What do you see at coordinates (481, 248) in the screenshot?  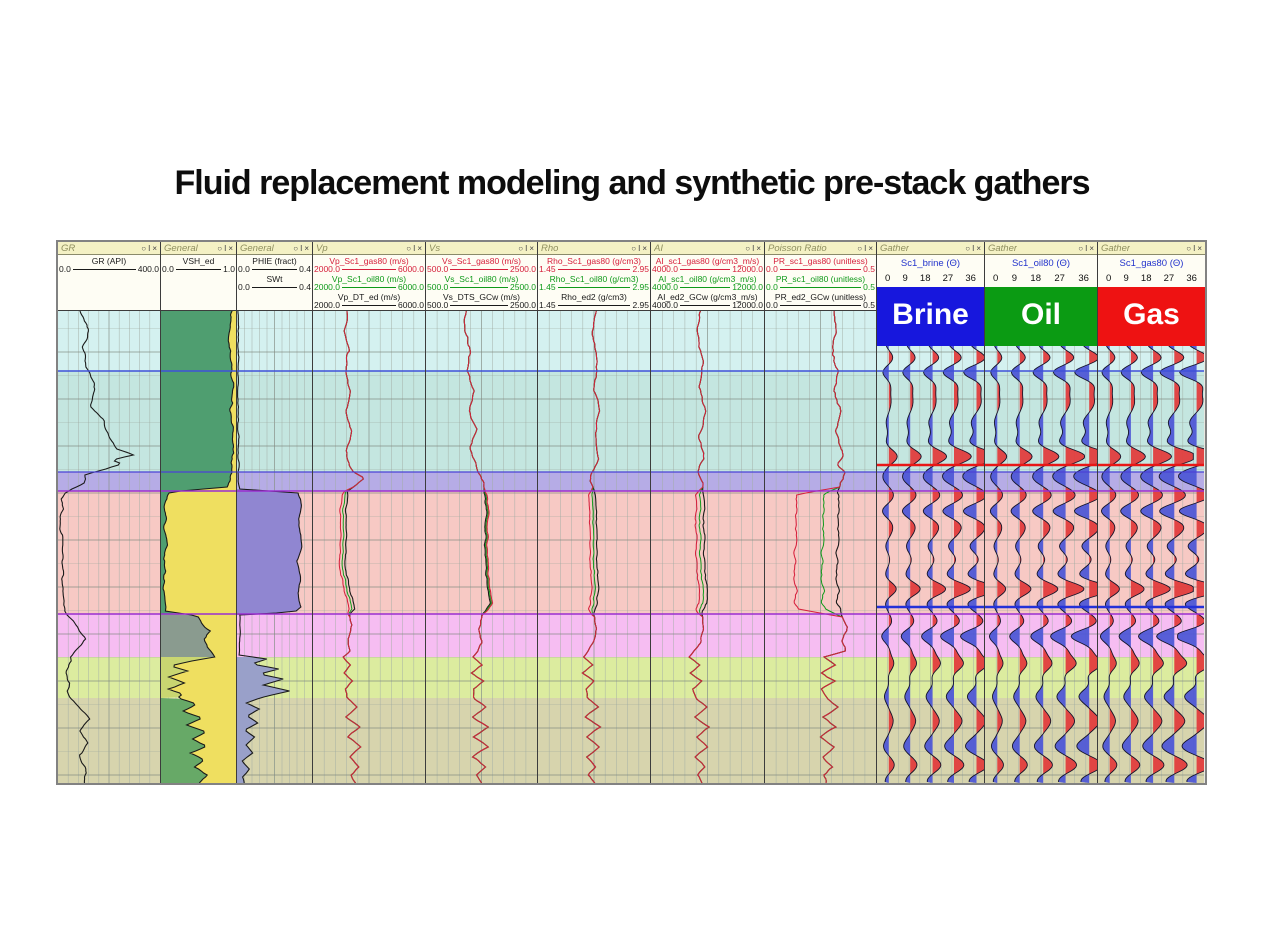 I see `track-titlebar: Vs ○ I ×` at bounding box center [481, 248].